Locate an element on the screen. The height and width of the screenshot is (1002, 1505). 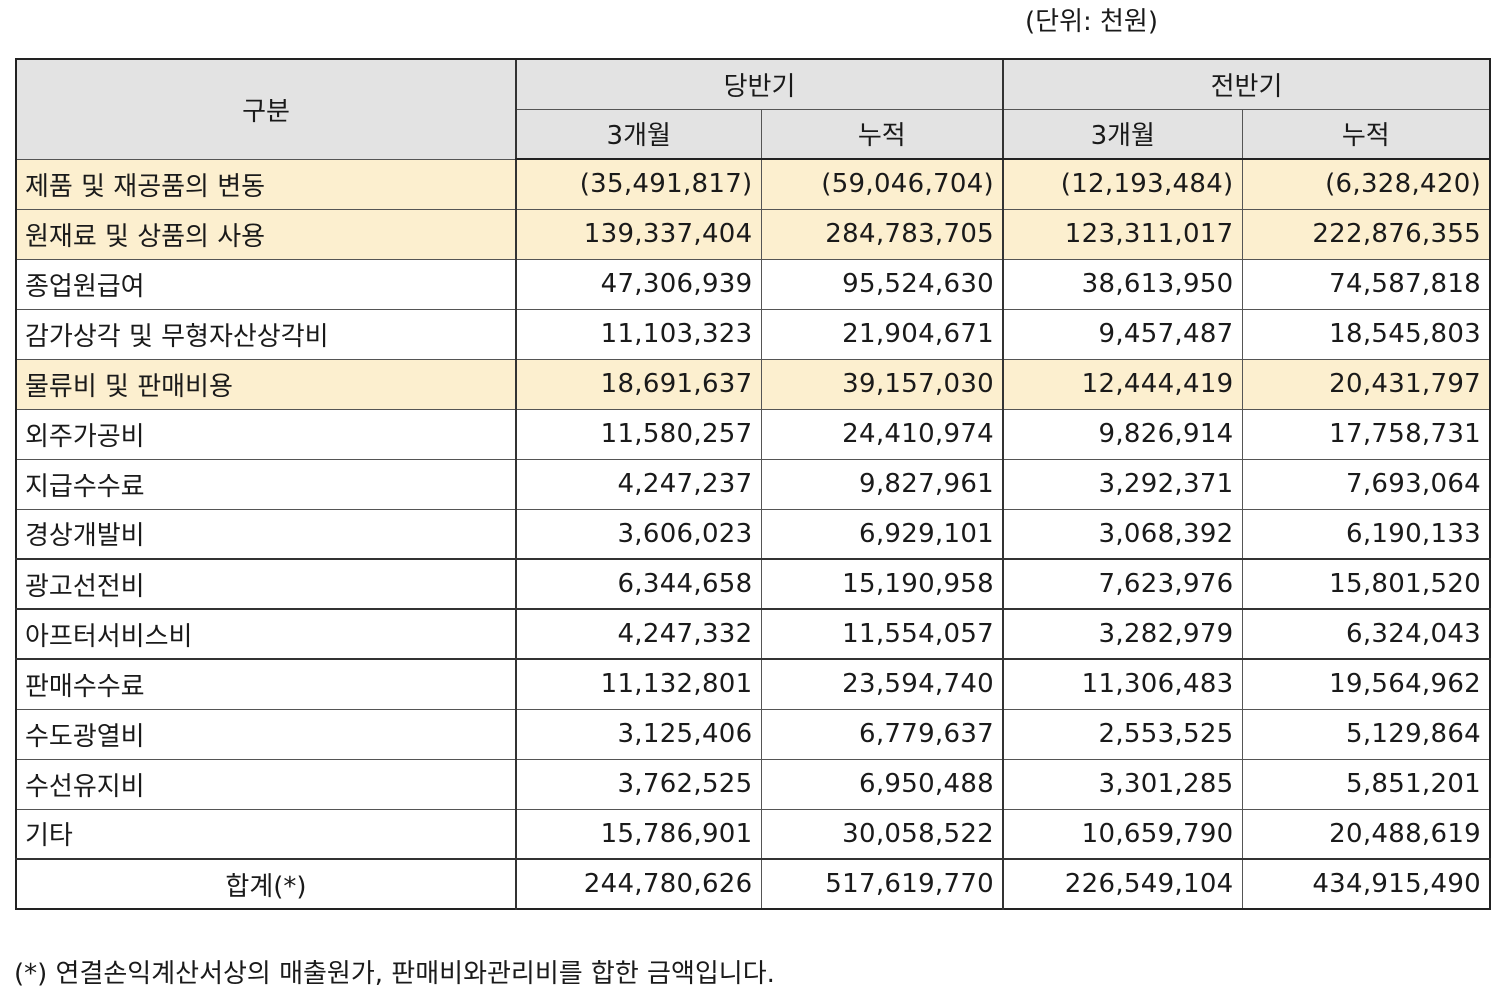
row-value: 5,129,864 is located at coordinates (1366, 734).